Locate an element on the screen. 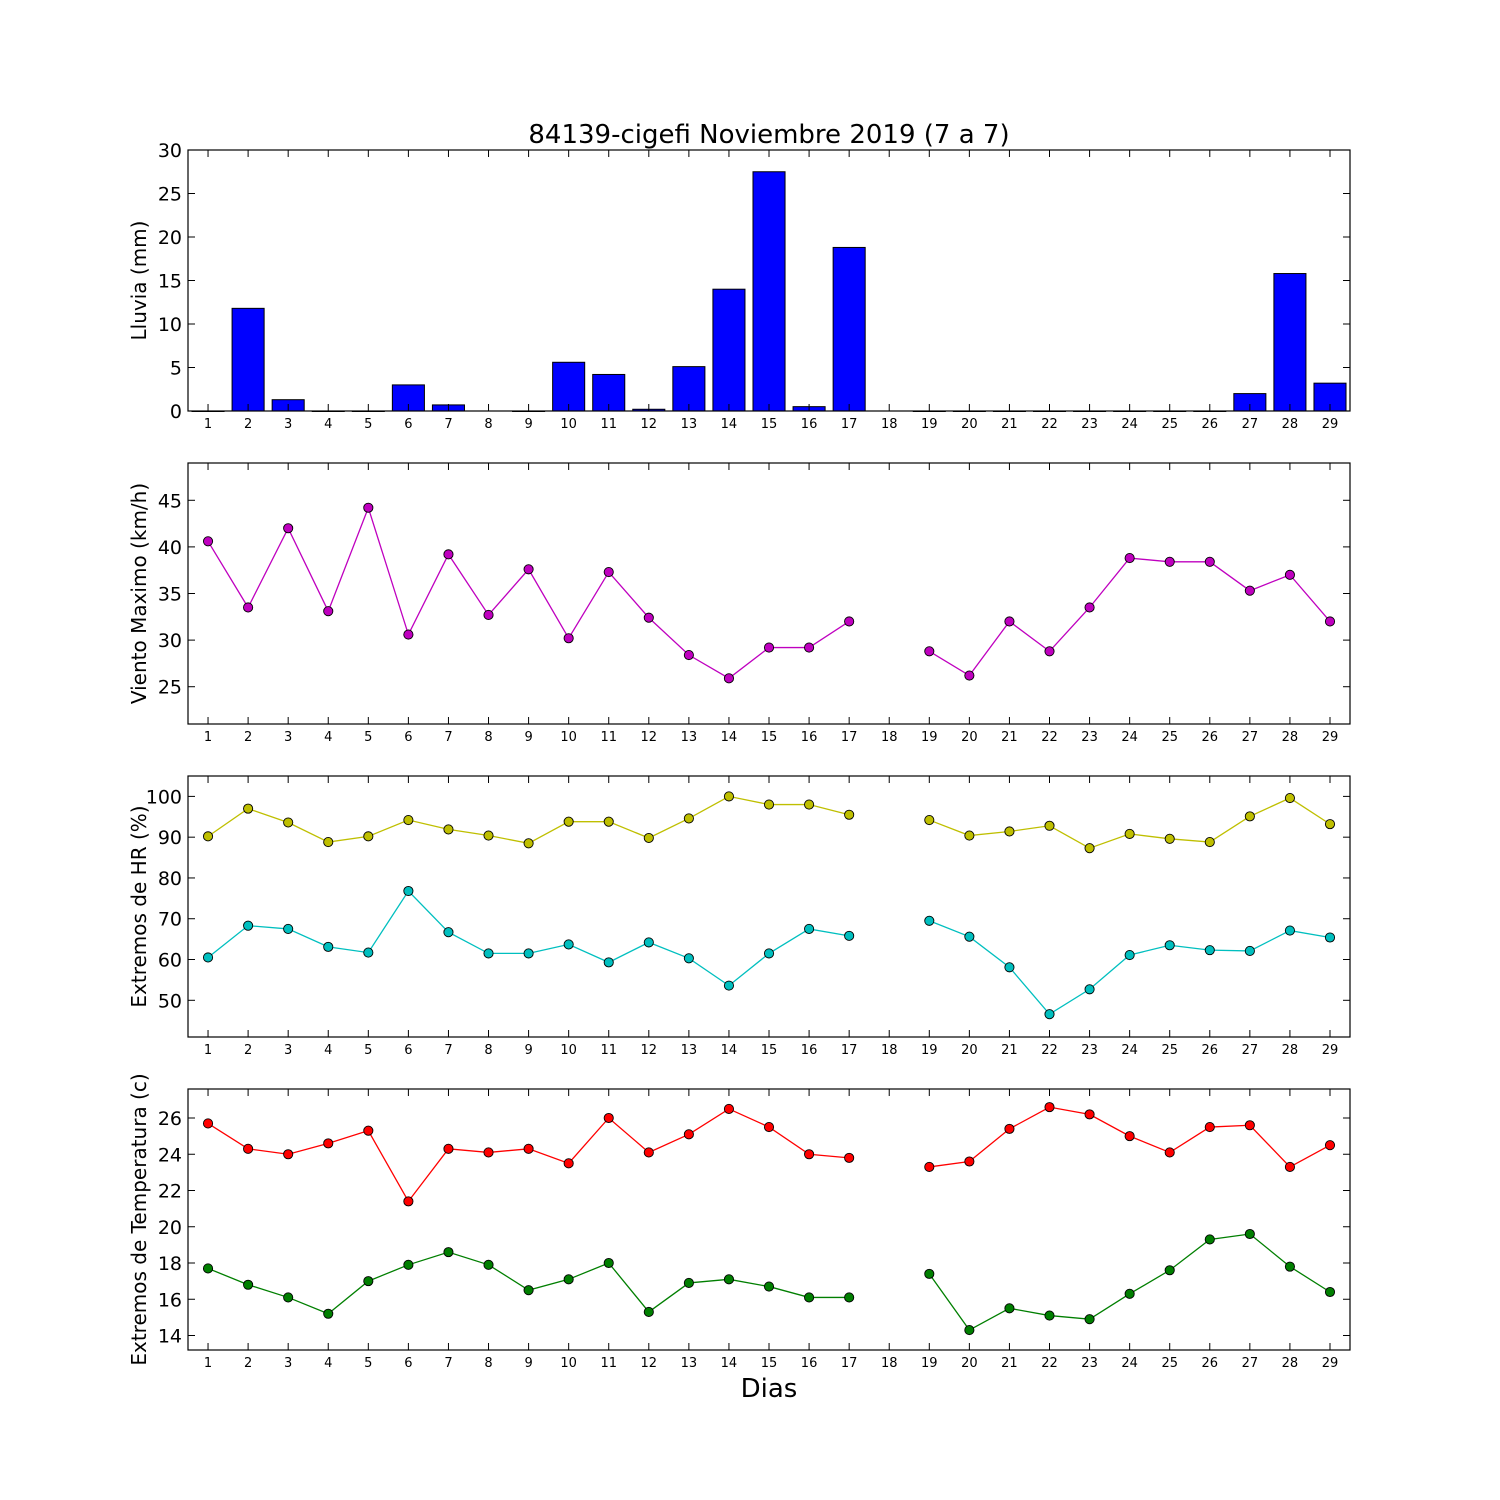 Image resolution: width=1500 pixels, height=1500 pixels. humidity-xtick-label: 5 is located at coordinates (368, 1050).